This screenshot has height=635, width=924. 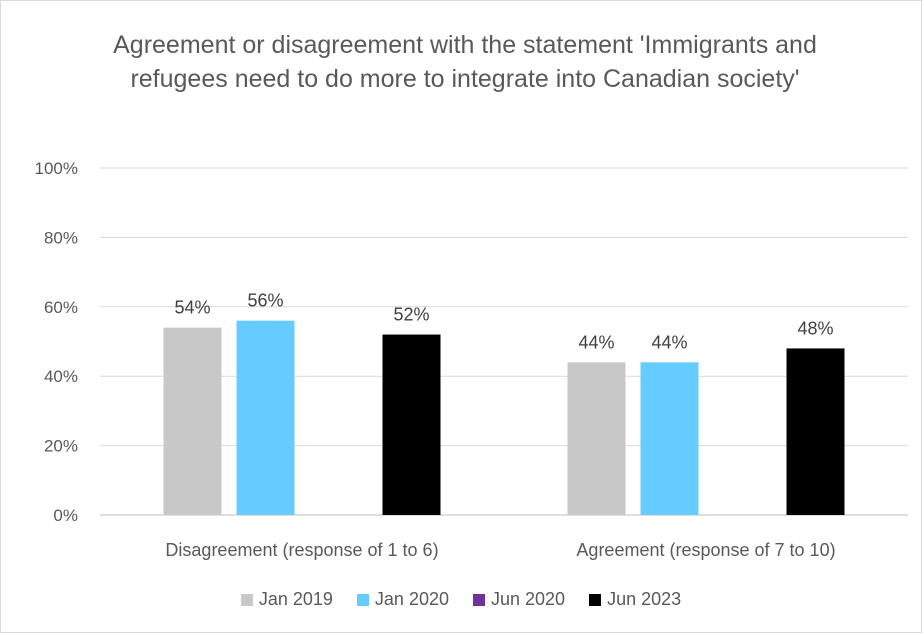 I want to click on legend-label: Jan 2019, so click(x=295, y=599).